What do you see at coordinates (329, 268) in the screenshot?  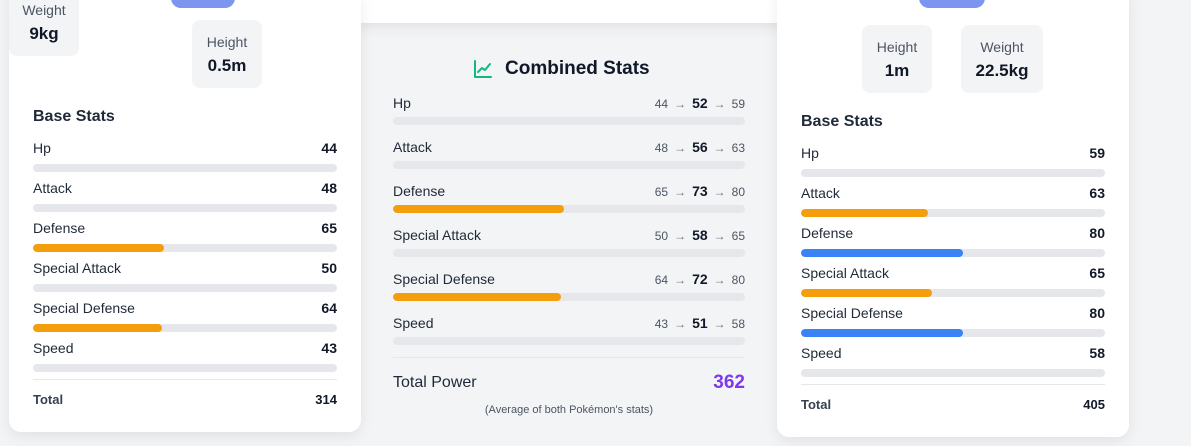 I see `stat-value: 50` at bounding box center [329, 268].